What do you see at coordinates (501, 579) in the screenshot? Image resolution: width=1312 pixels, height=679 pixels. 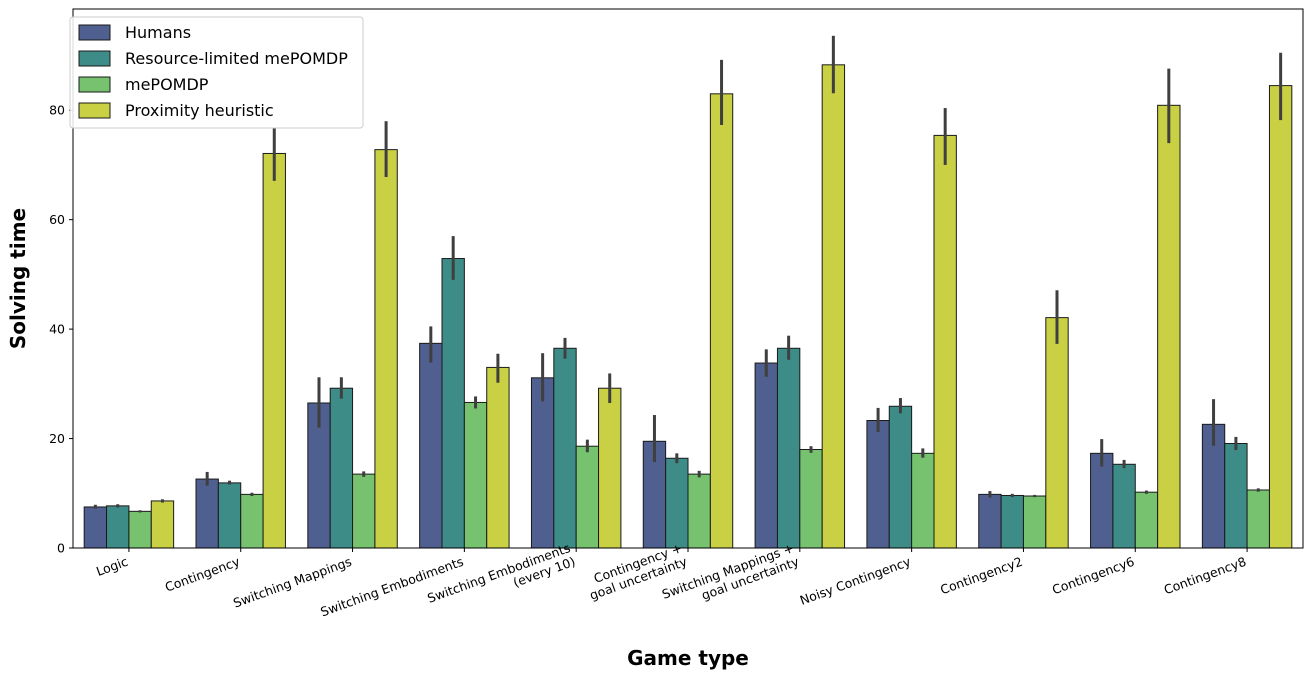 I see `x-tick-label: Switching Embodiments(every 10)` at bounding box center [501, 579].